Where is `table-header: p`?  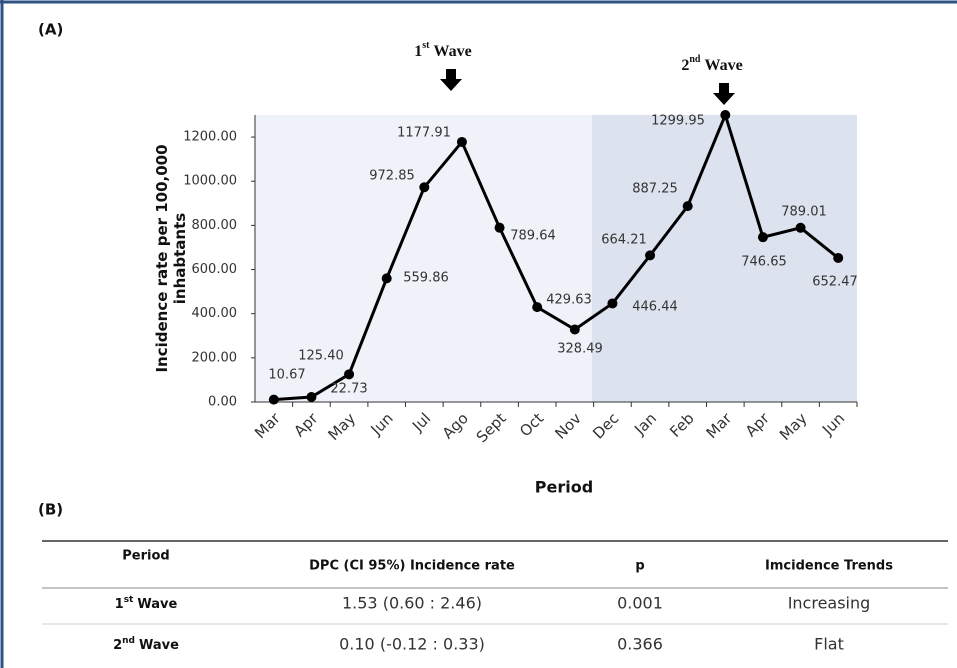
table-header: p is located at coordinates (639, 566).